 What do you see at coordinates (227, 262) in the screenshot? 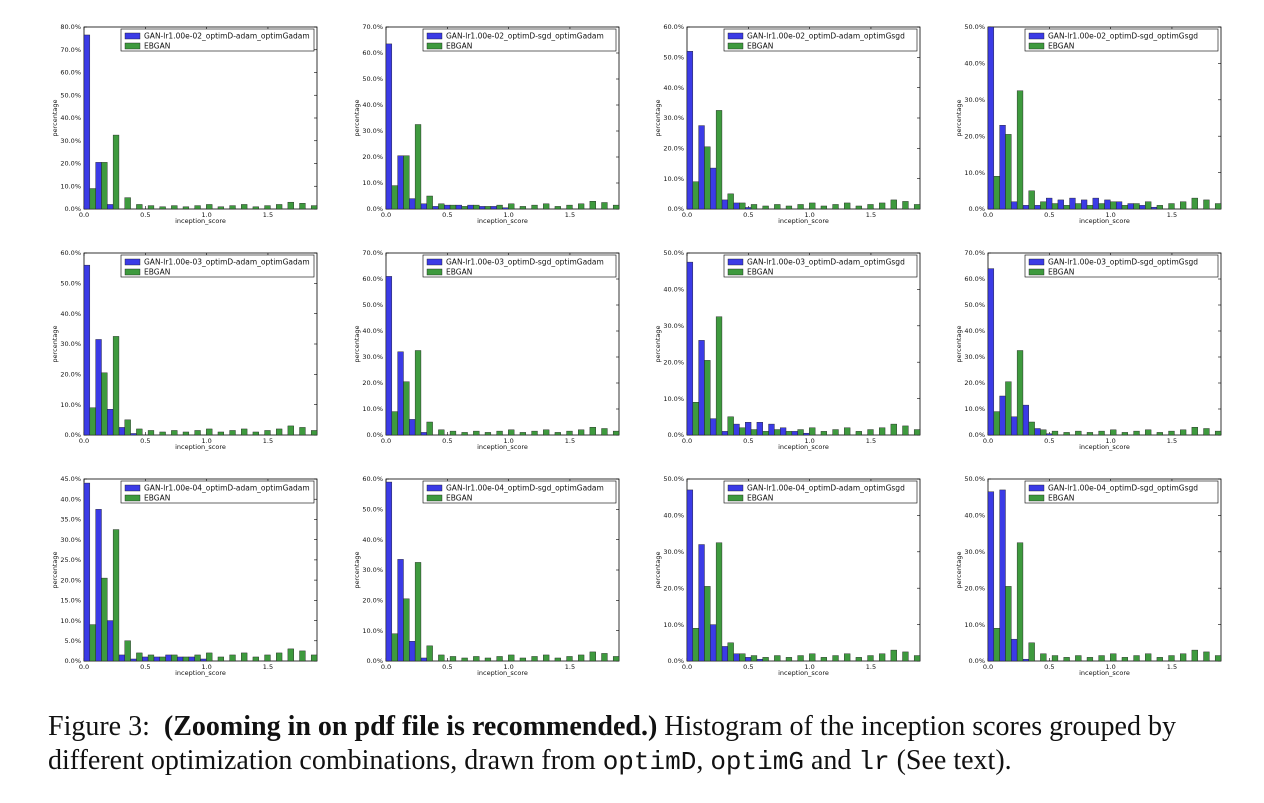
I see `legend-label-gan: GAN-lr1.00e-03_optimD-adam_optimGadam` at bounding box center [227, 262].